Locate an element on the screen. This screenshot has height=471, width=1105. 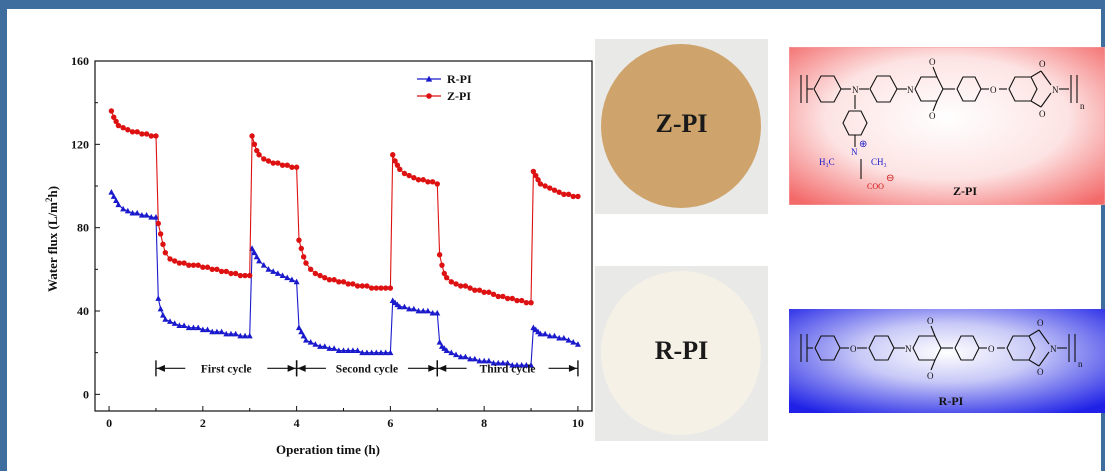
x-axis-label: Operation time (h) is located at coordinates (328, 449).